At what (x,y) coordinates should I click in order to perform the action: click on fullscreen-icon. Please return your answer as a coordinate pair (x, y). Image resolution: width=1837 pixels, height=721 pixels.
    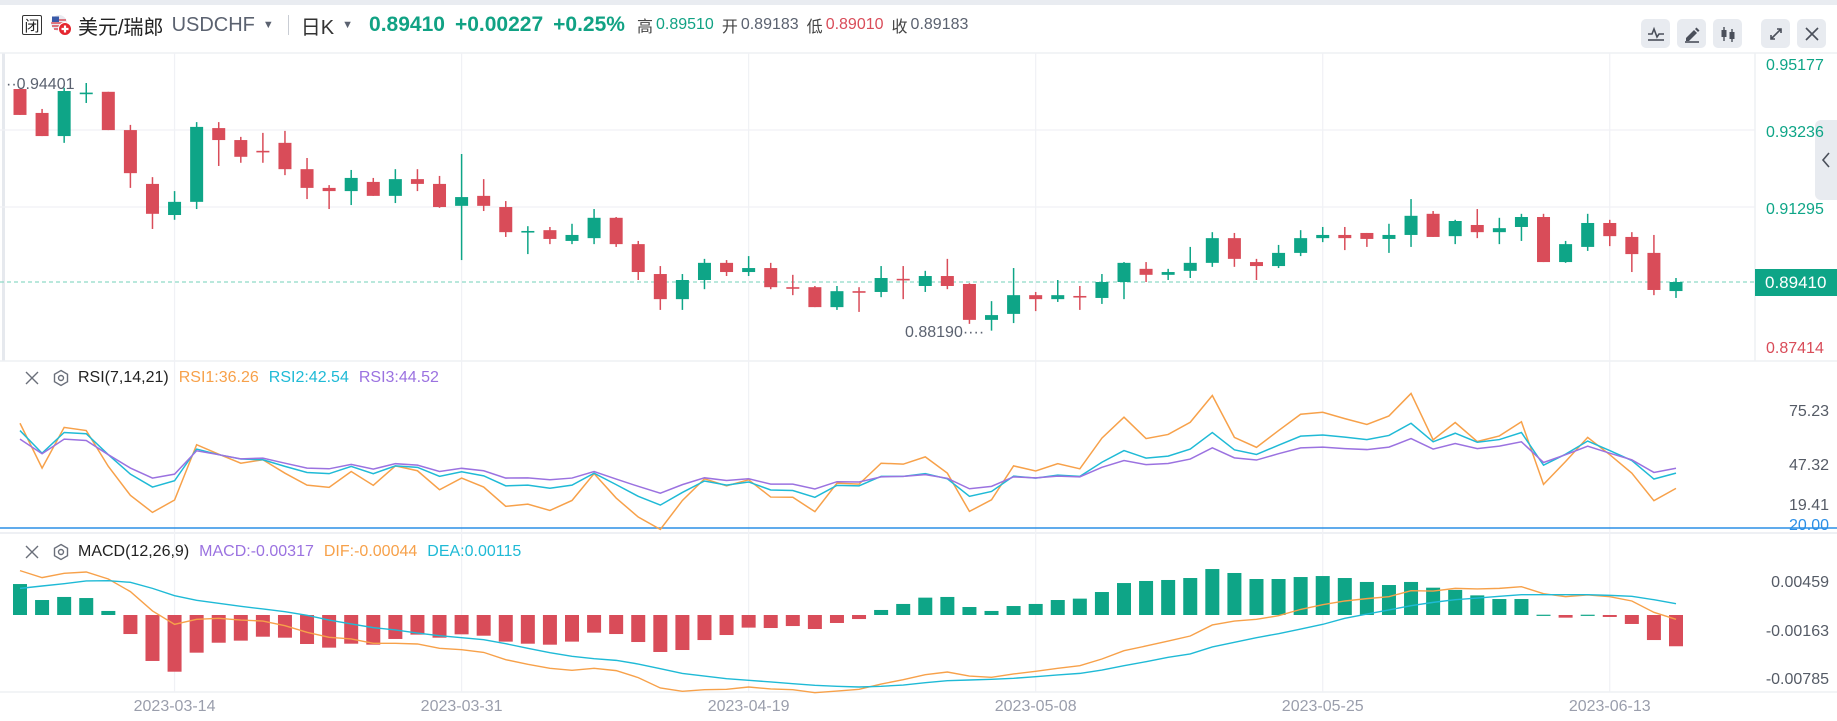
    Looking at the image, I should click on (1775, 33).